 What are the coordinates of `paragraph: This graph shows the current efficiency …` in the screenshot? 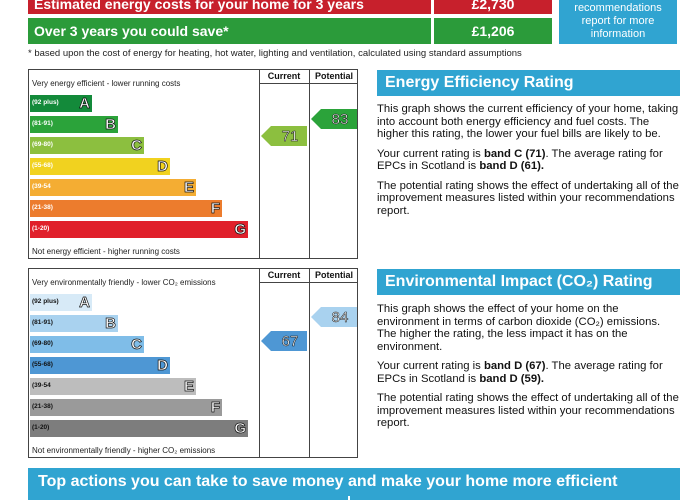 It's located at (528, 121).